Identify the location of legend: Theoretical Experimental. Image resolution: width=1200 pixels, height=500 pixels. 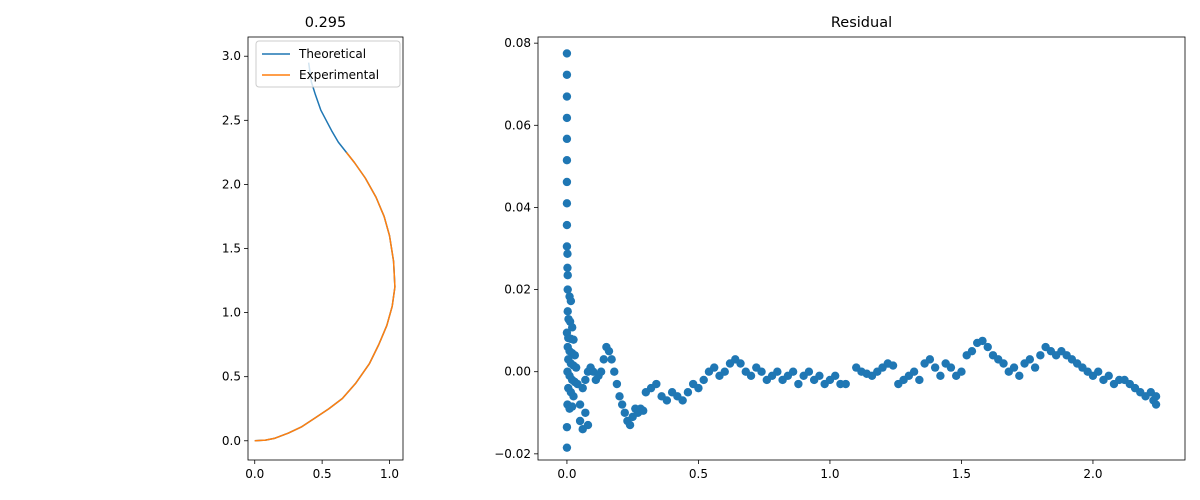
(328, 64).